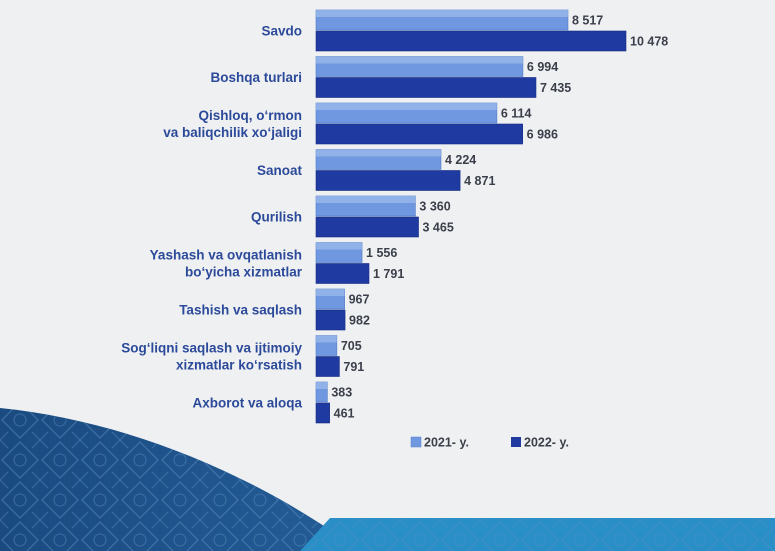  Describe the element at coordinates (353, 367) in the screenshot. I see `value-label-2022-7: 791` at that location.